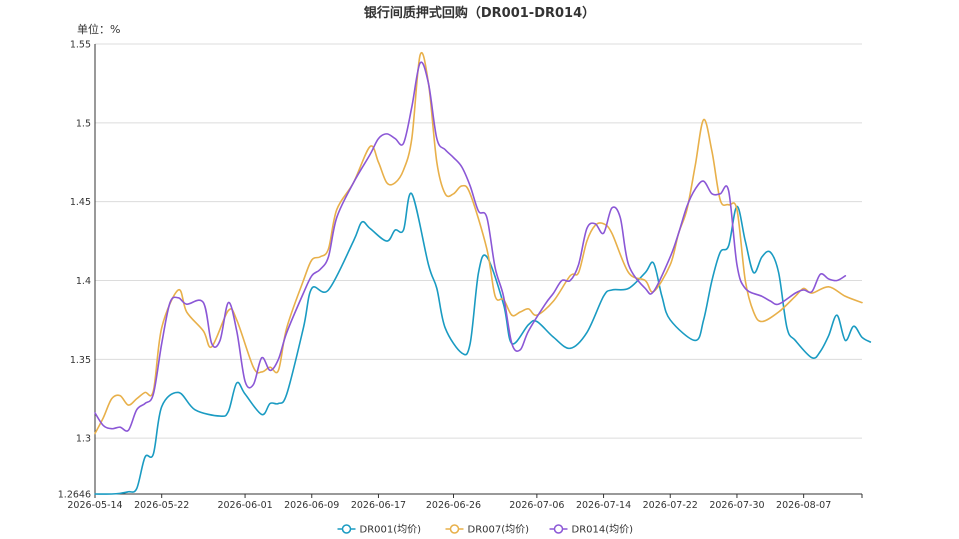 This screenshot has width=959, height=539. What do you see at coordinates (479, 13) in the screenshot?
I see `chart-title: 银行间质押式回购（DR001-DR014）` at bounding box center [479, 13].